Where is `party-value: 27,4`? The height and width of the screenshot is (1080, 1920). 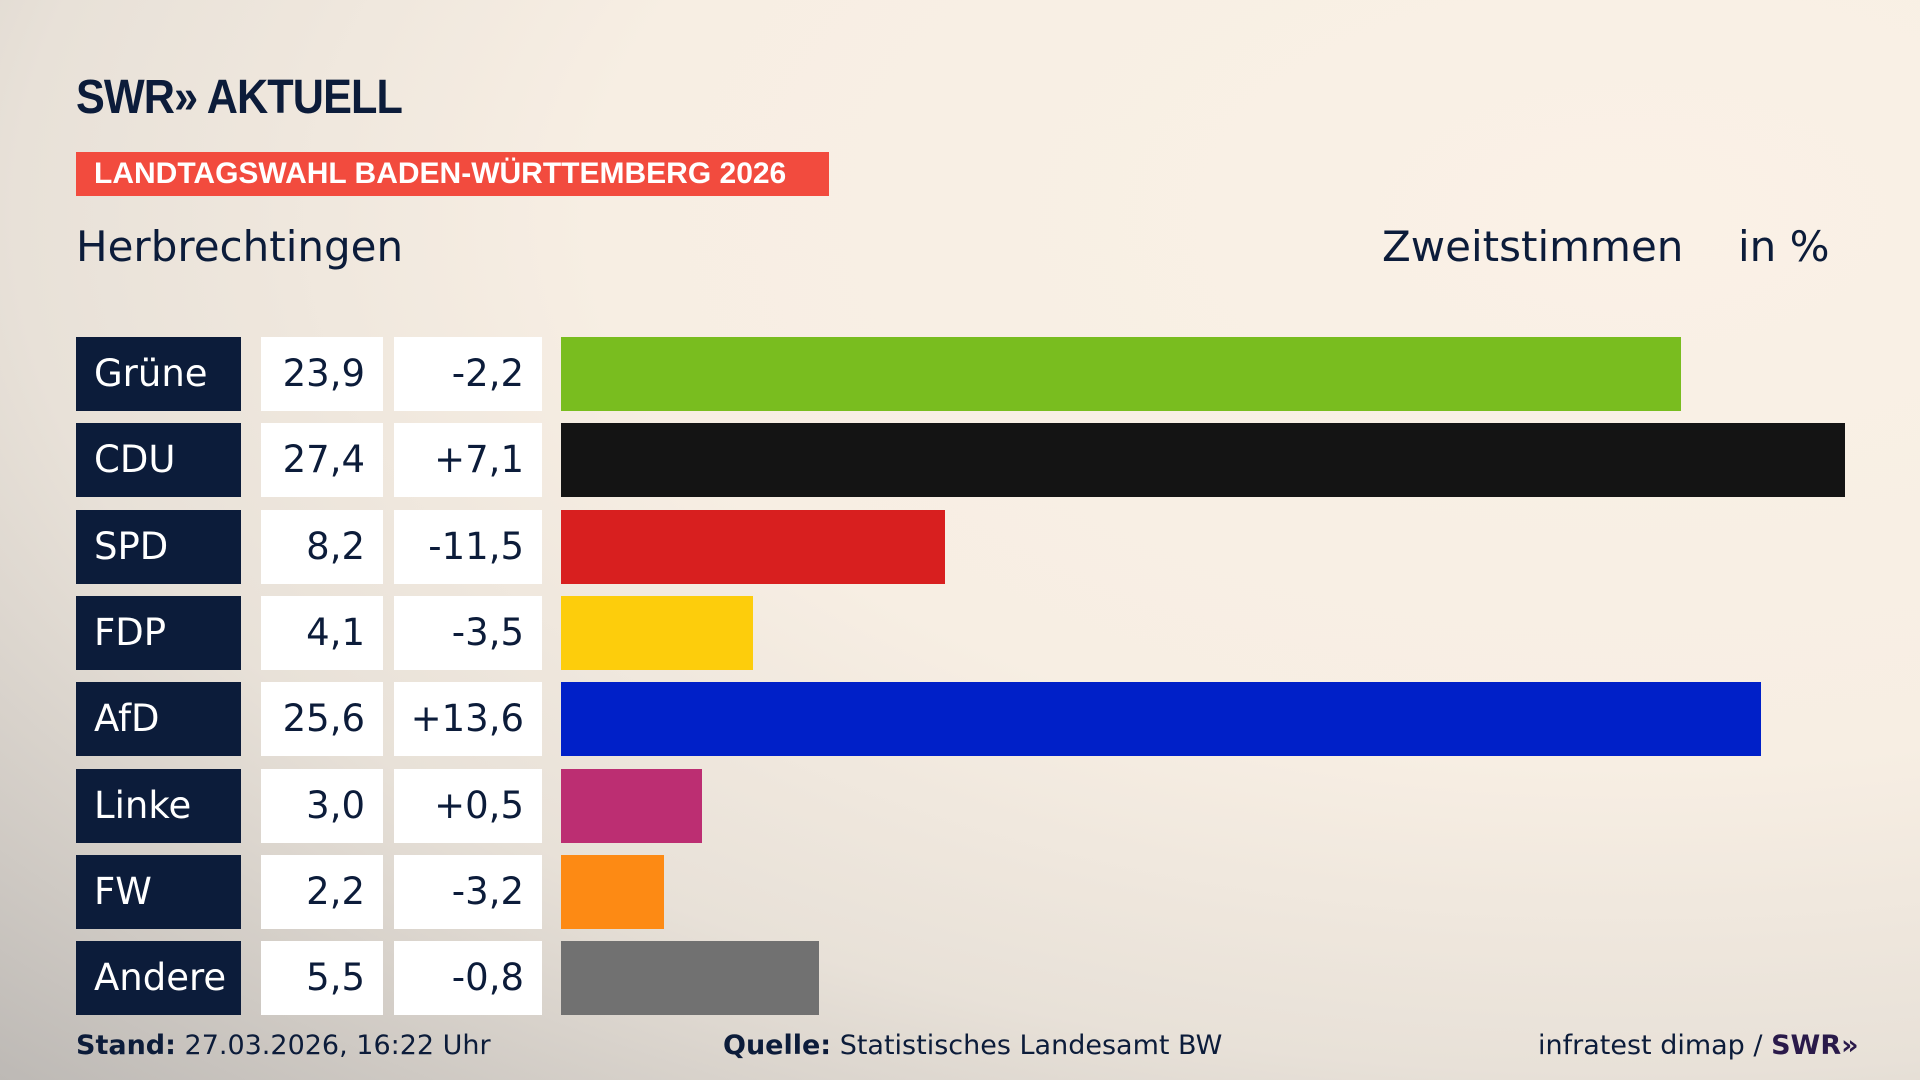
party-value: 27,4 is located at coordinates (322, 460).